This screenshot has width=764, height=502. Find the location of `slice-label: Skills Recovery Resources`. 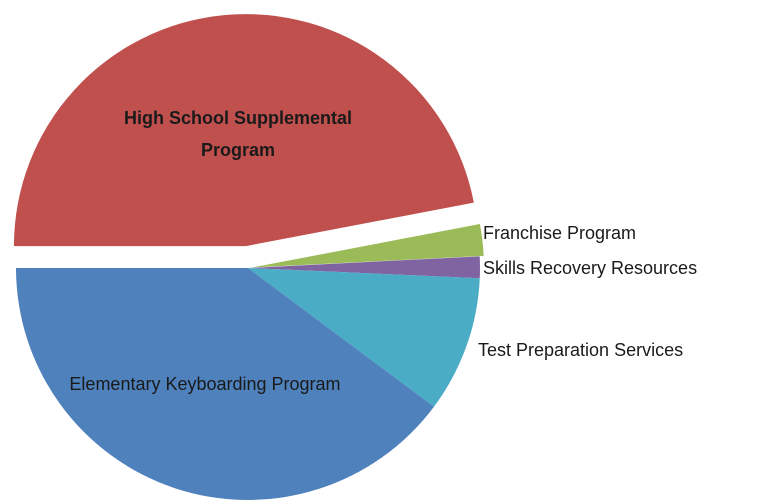

slice-label: Skills Recovery Resources is located at coordinates (590, 268).